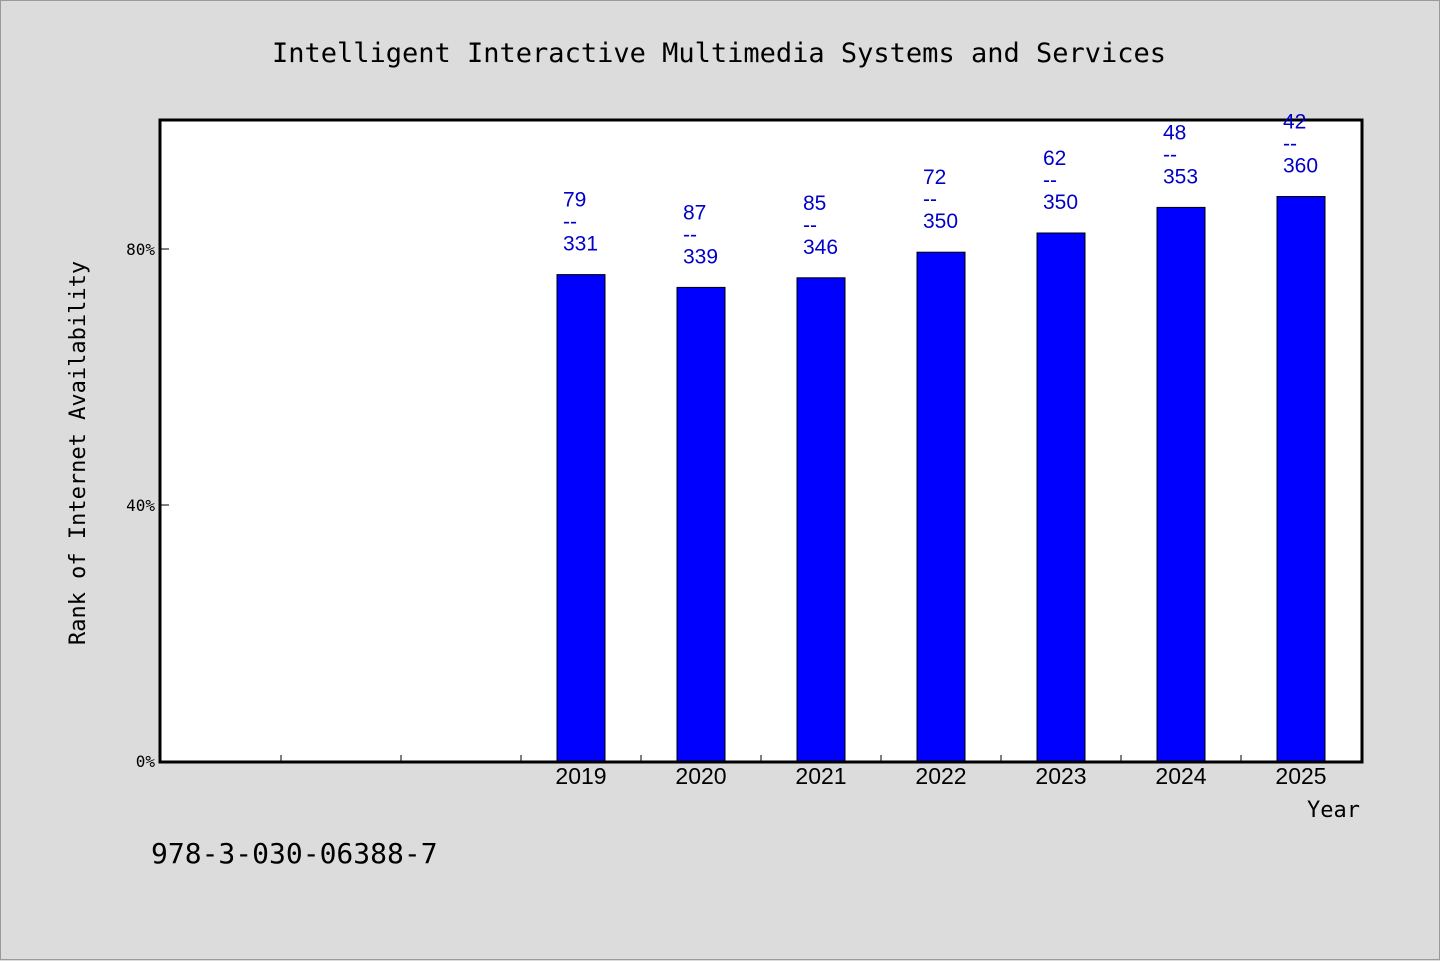 This screenshot has width=1440, height=961. I want to click on x-axis: 2019 2020 2021 2022 2023 2024 2025, so click(803, 772).